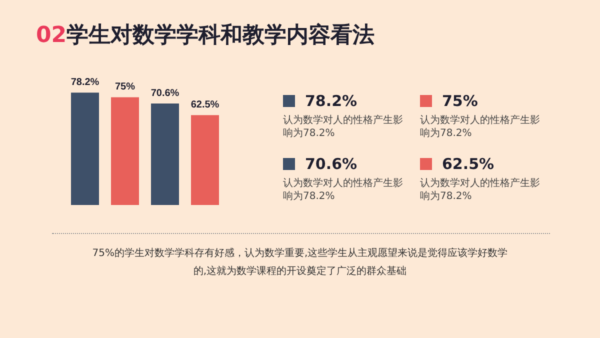 The image size is (600, 338). What do you see at coordinates (468, 164) in the screenshot?
I see `text: 62.5%` at bounding box center [468, 164].